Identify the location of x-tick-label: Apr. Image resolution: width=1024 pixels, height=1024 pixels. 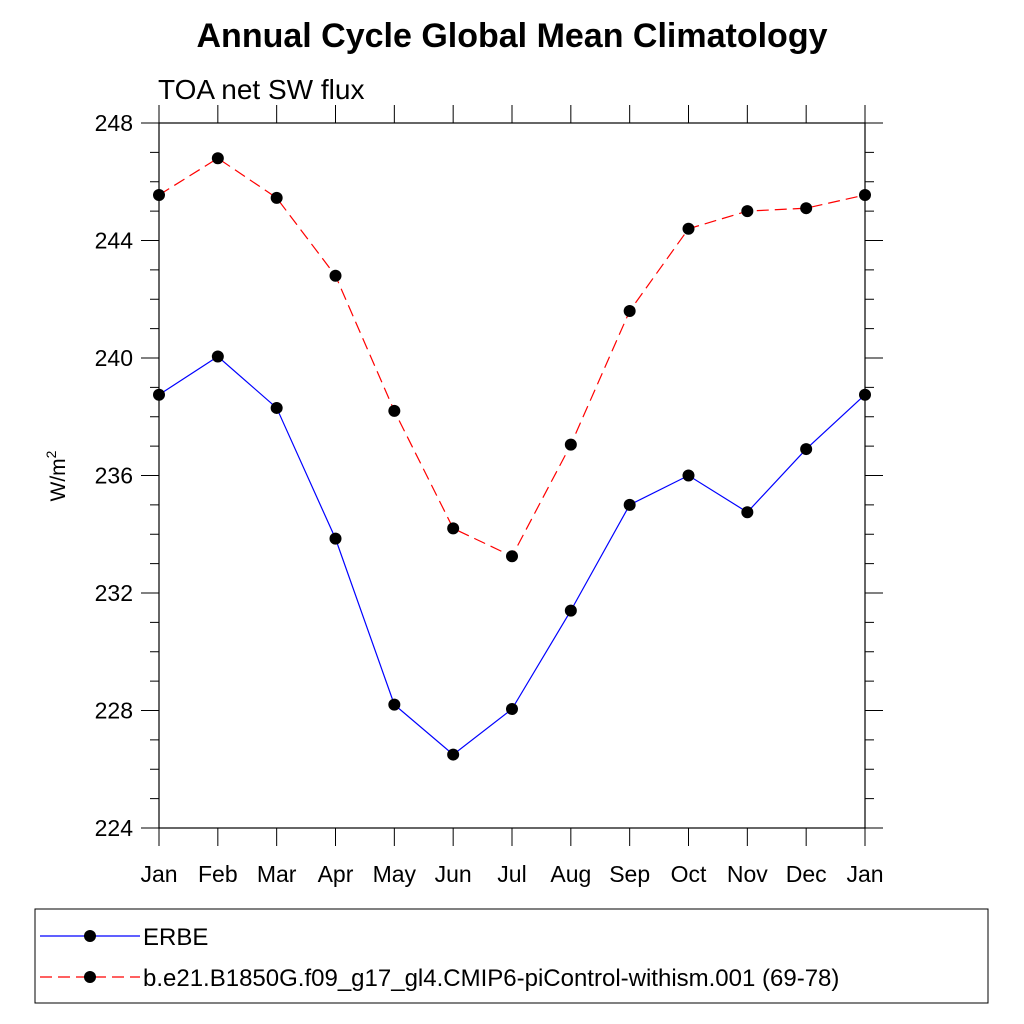
(336, 874).